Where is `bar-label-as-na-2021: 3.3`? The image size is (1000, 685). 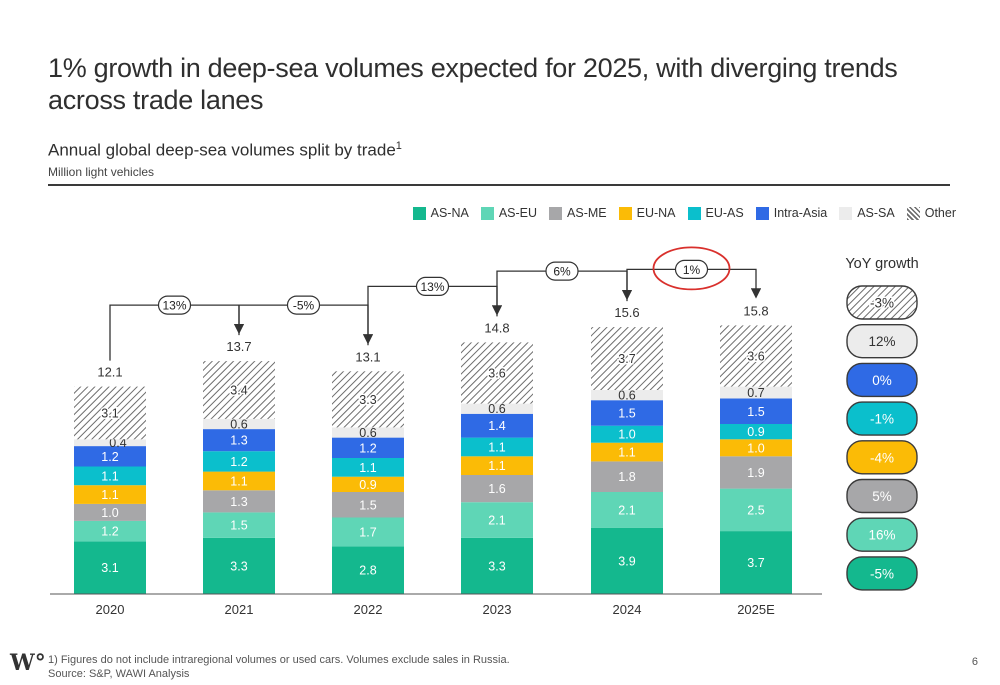 bar-label-as-na-2021: 3.3 is located at coordinates (238, 566).